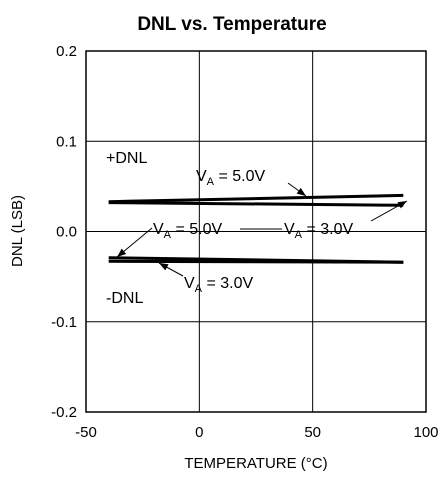 This screenshot has height=477, width=446. I want to click on y-tick-label: 0.1, so click(66, 141).